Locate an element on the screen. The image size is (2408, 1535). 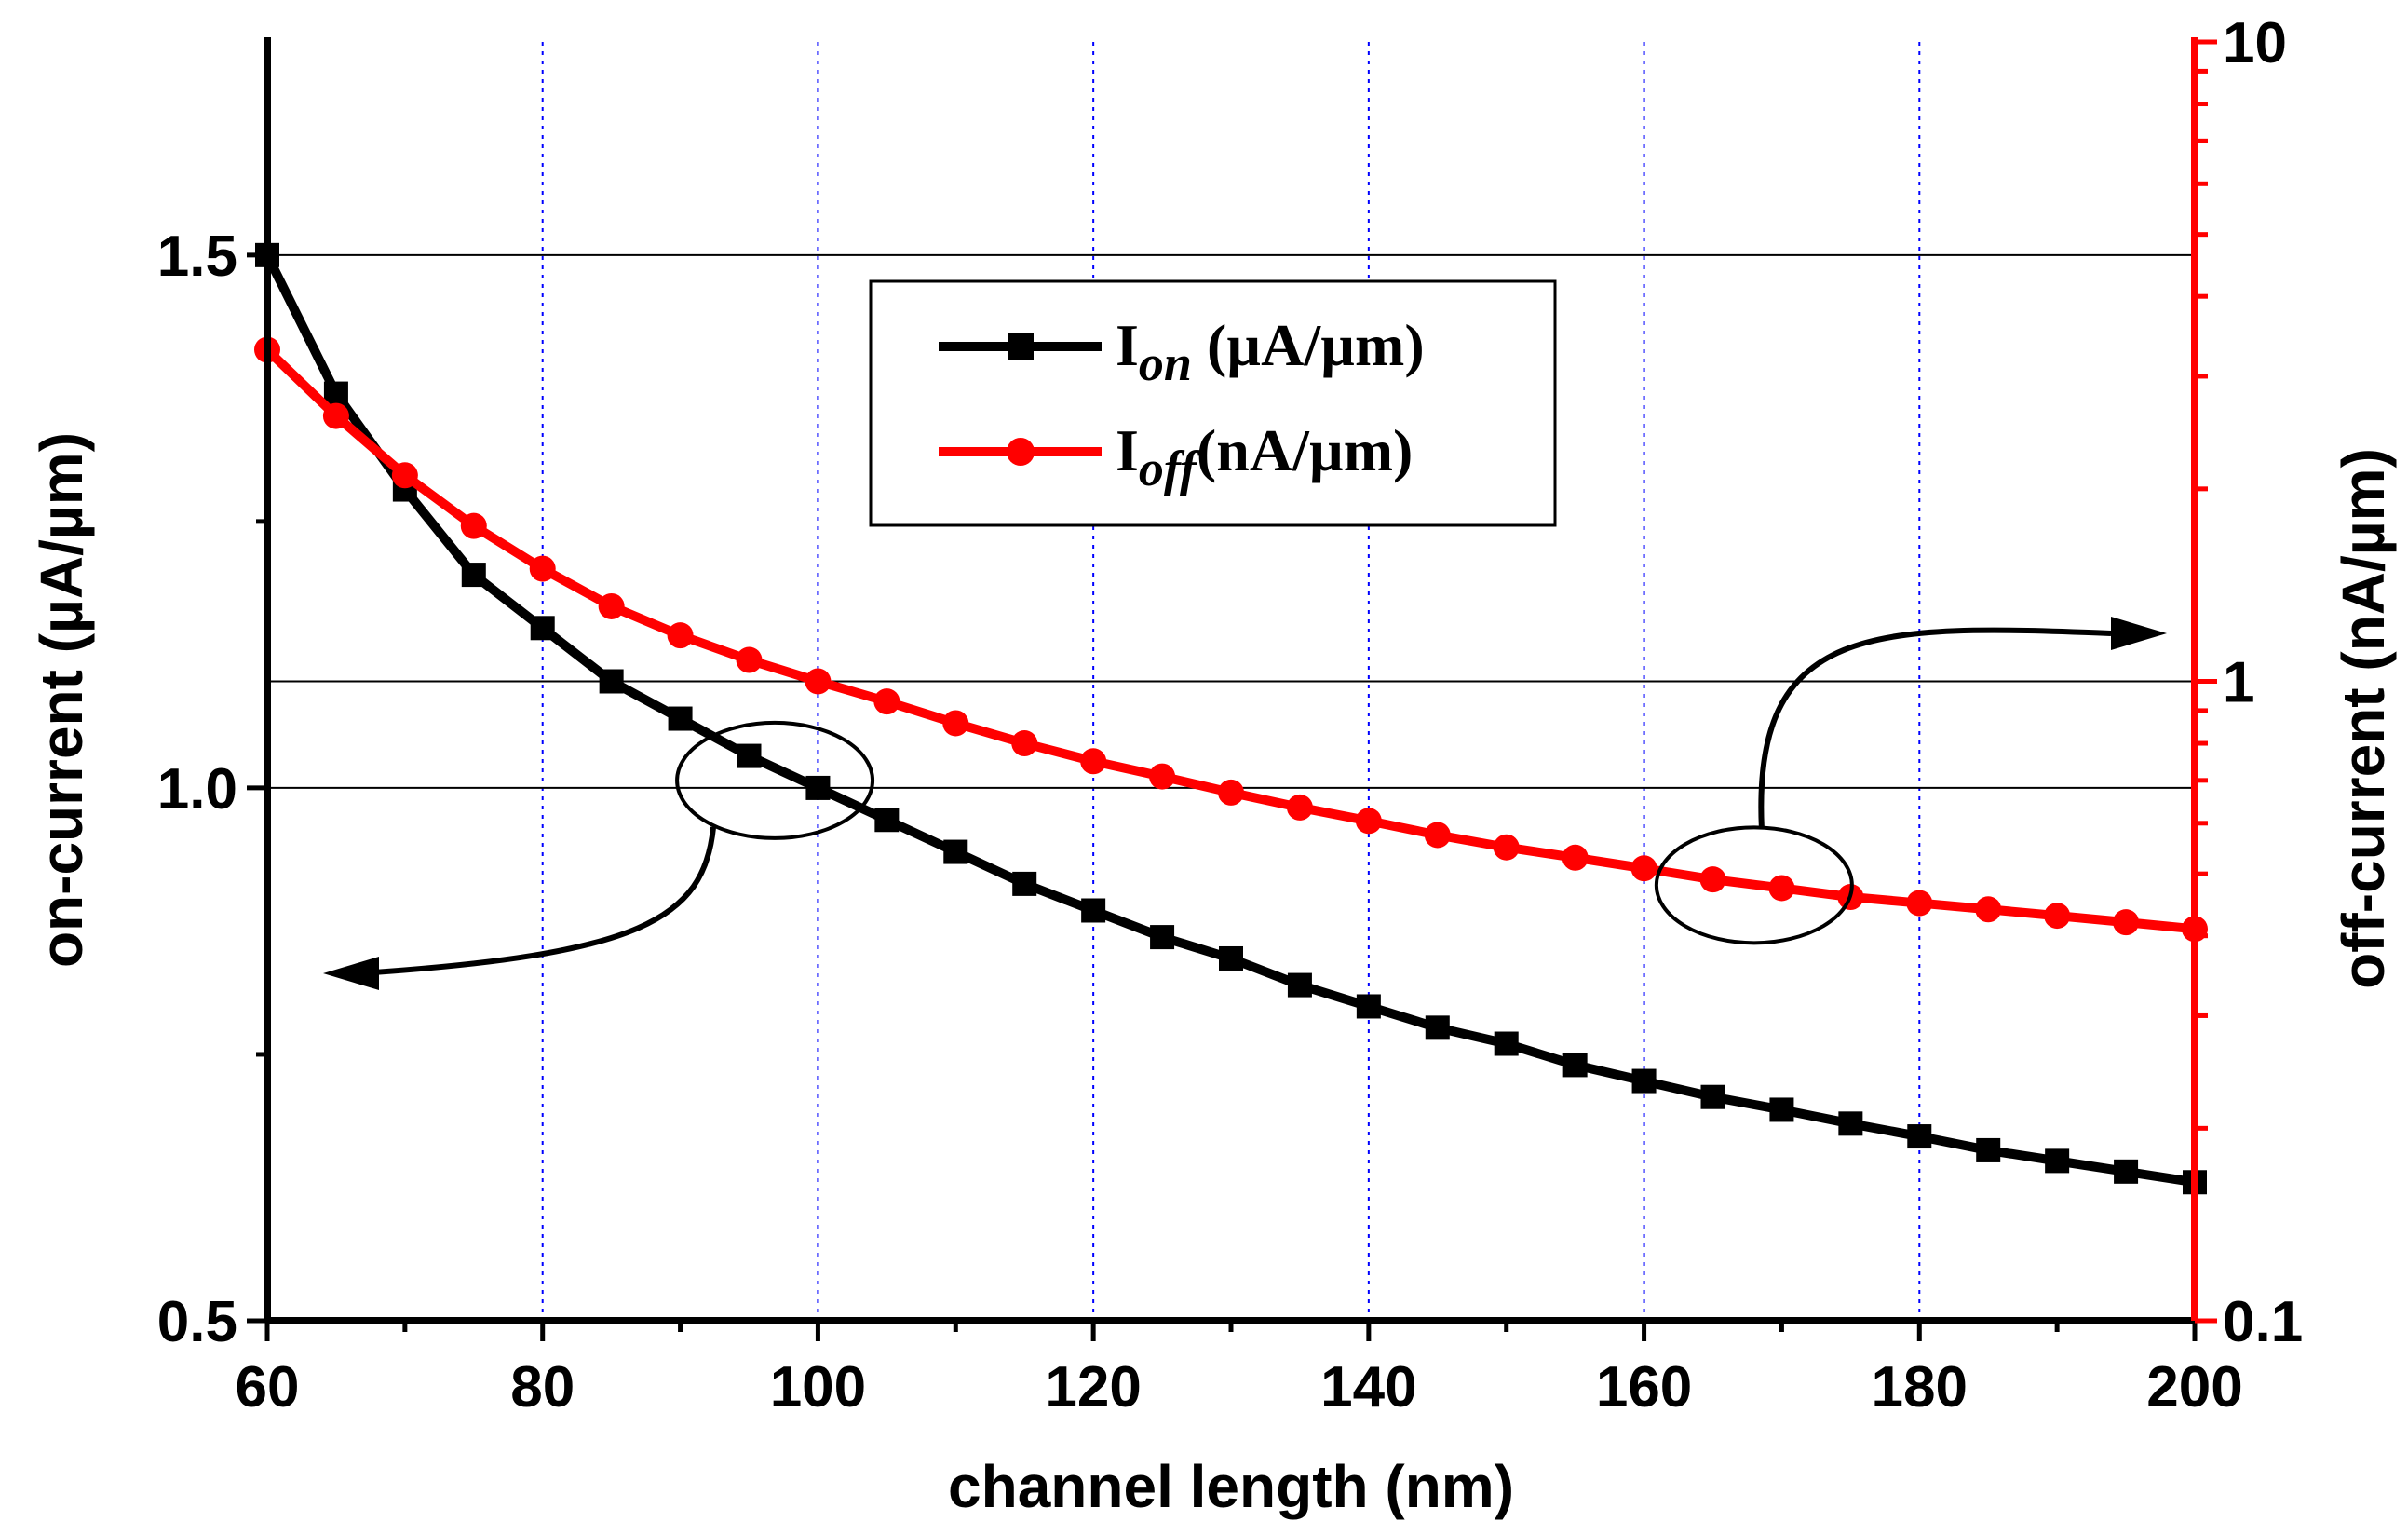
legend-label-on: Ion (µA/µm) is located at coordinates (1270, 351).